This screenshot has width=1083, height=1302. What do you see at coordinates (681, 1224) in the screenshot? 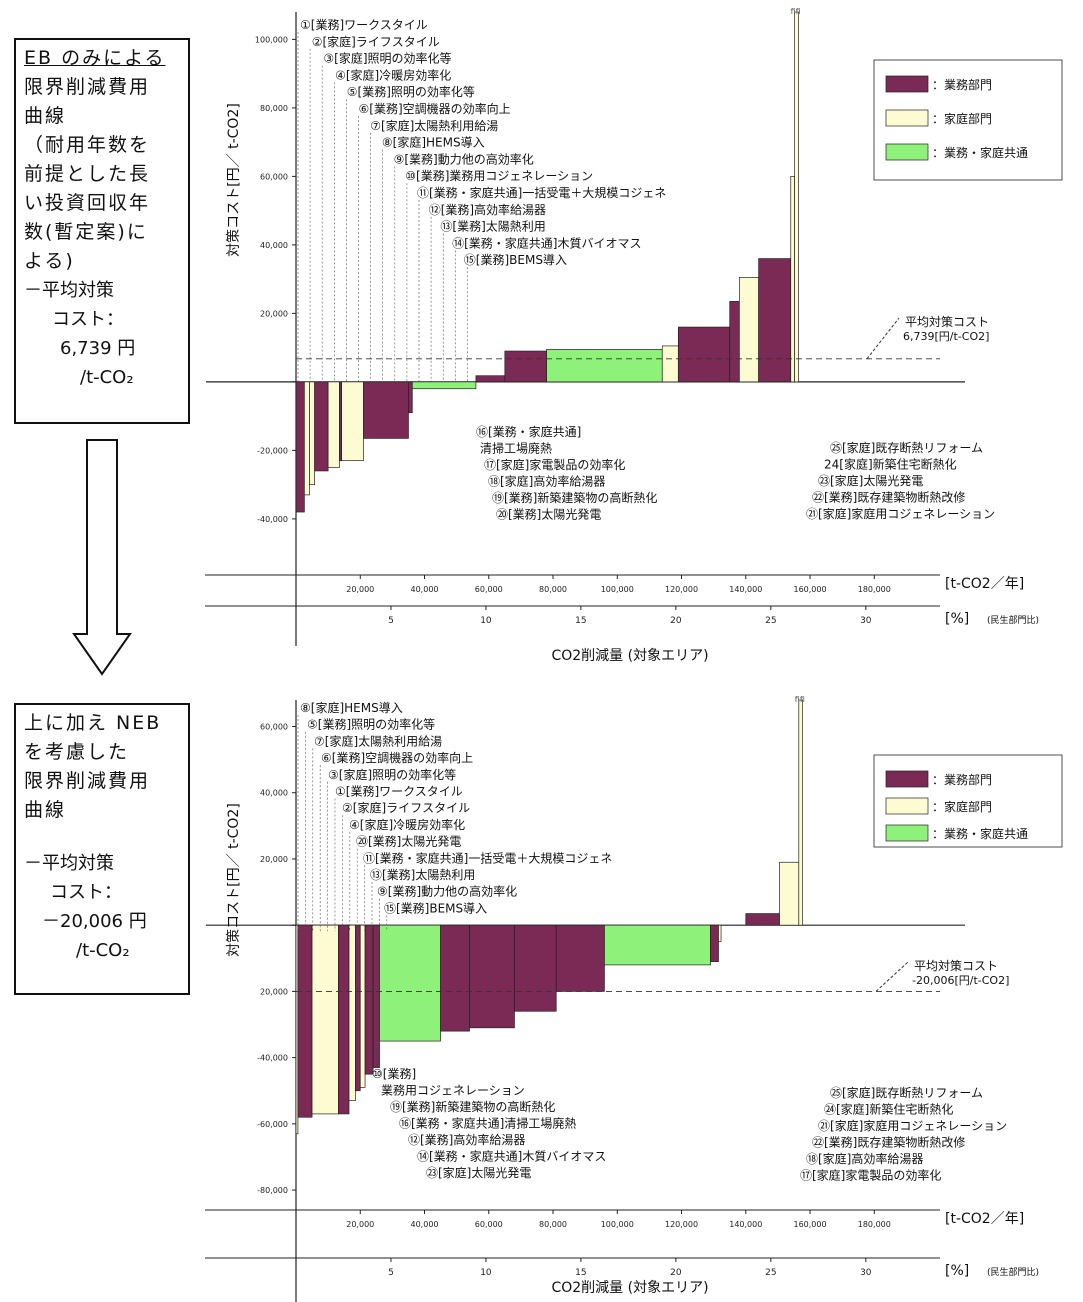
I see `x-tick-label: 120,000` at bounding box center [681, 1224].